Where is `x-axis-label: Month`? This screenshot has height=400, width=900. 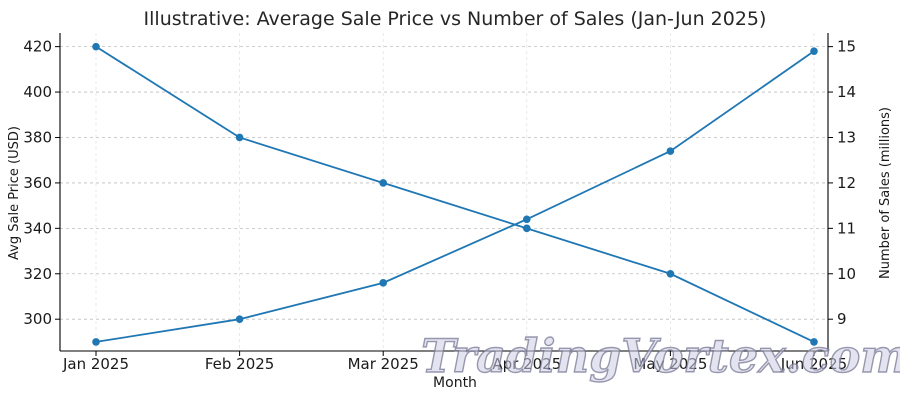 x-axis-label: Month is located at coordinates (455, 383).